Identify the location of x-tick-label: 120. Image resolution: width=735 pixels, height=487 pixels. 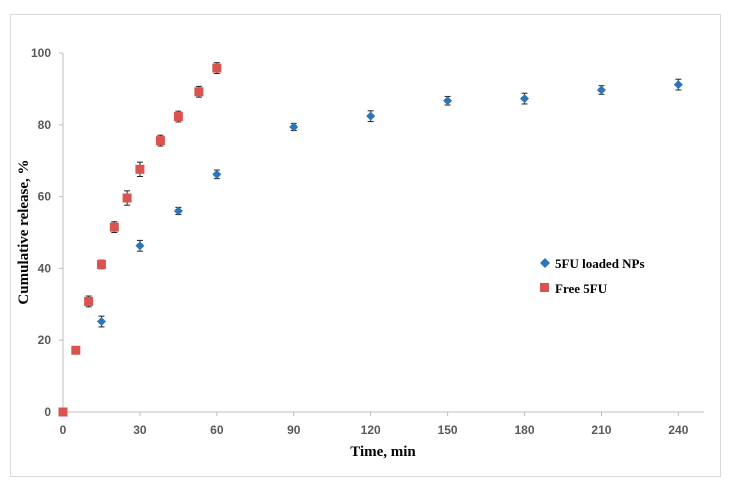
(371, 430).